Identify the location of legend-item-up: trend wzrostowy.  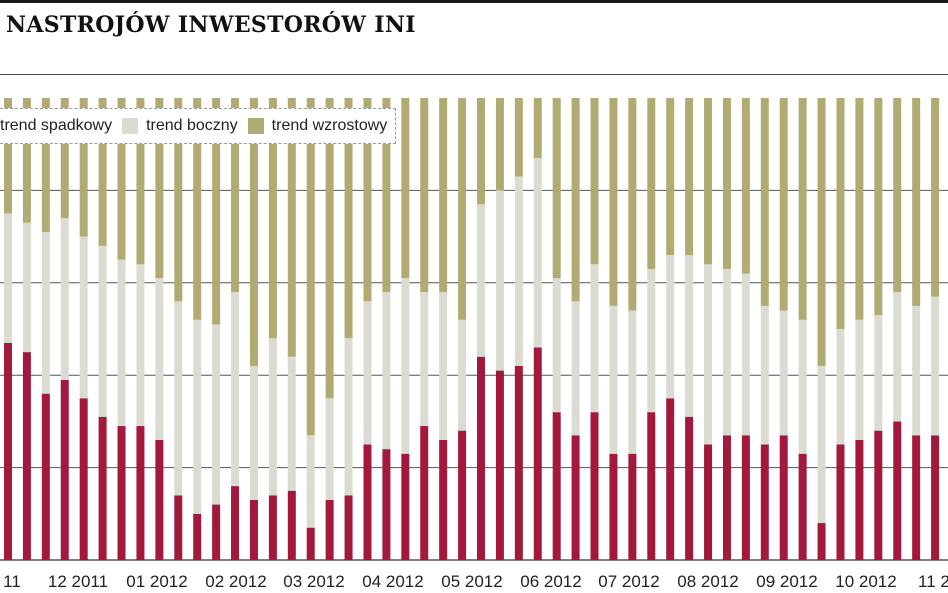
(317, 126).